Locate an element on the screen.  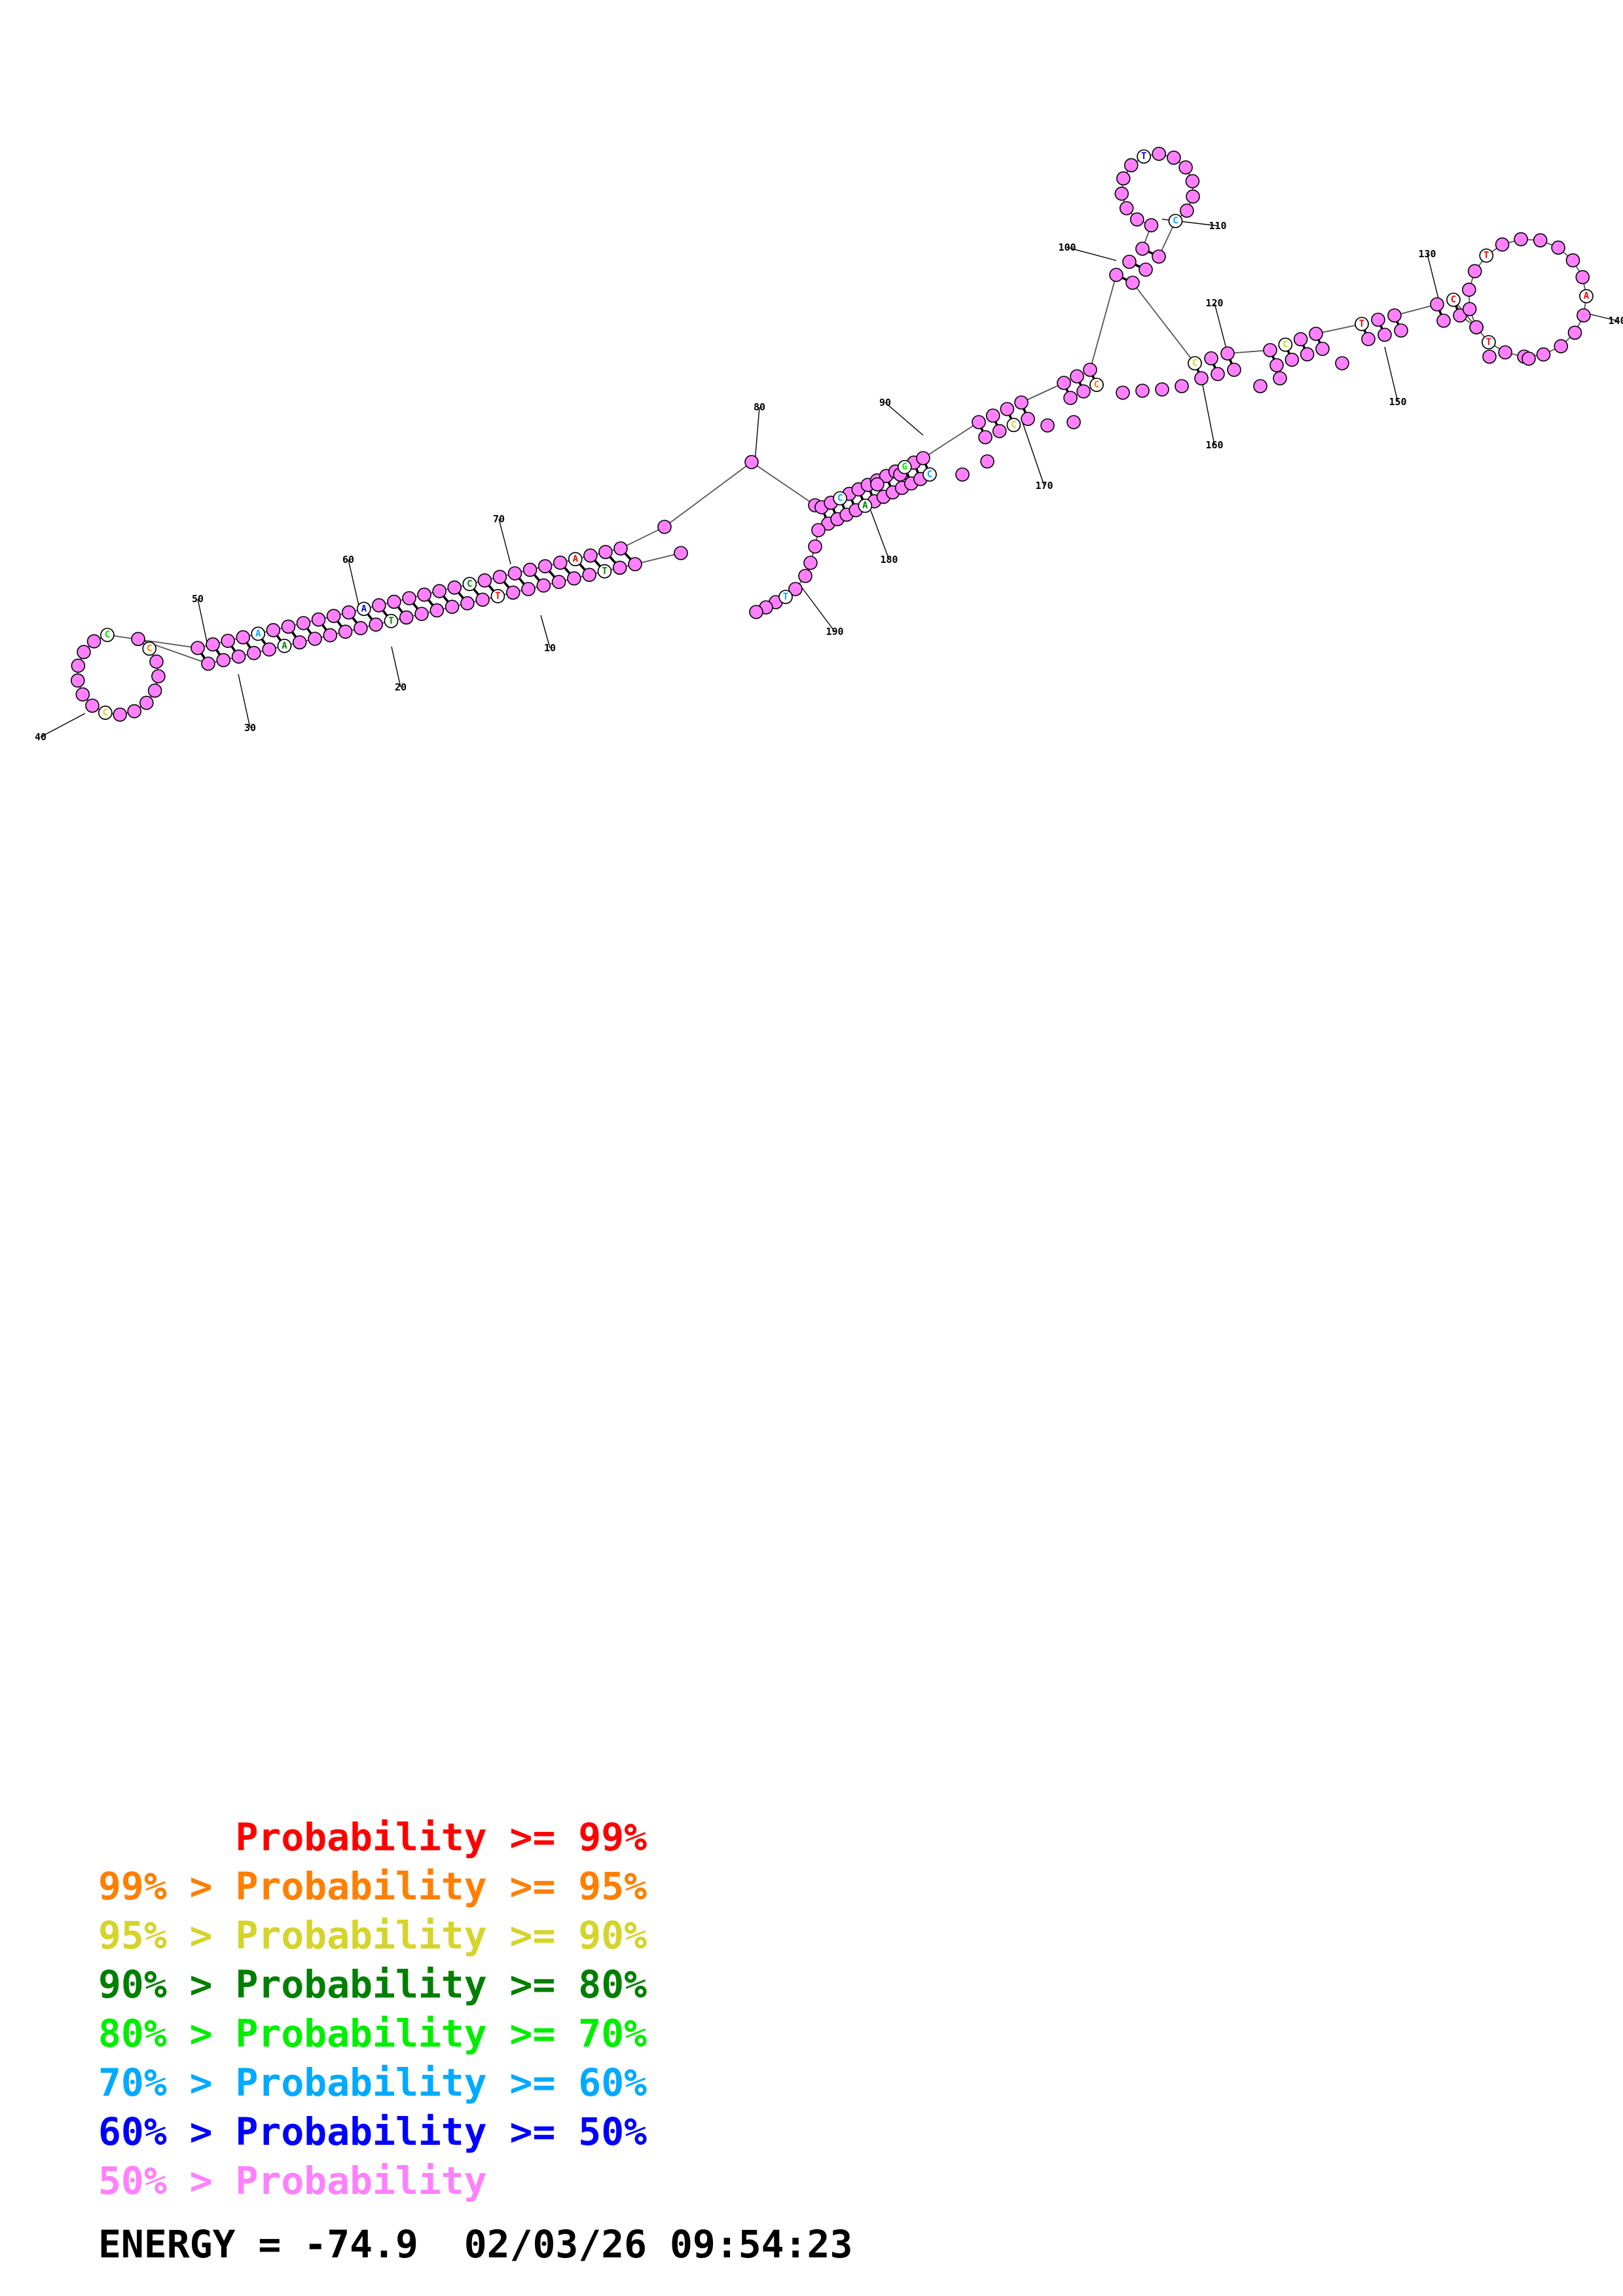
legend-label: Probability >= 80% is located at coordinates (441, 1984).